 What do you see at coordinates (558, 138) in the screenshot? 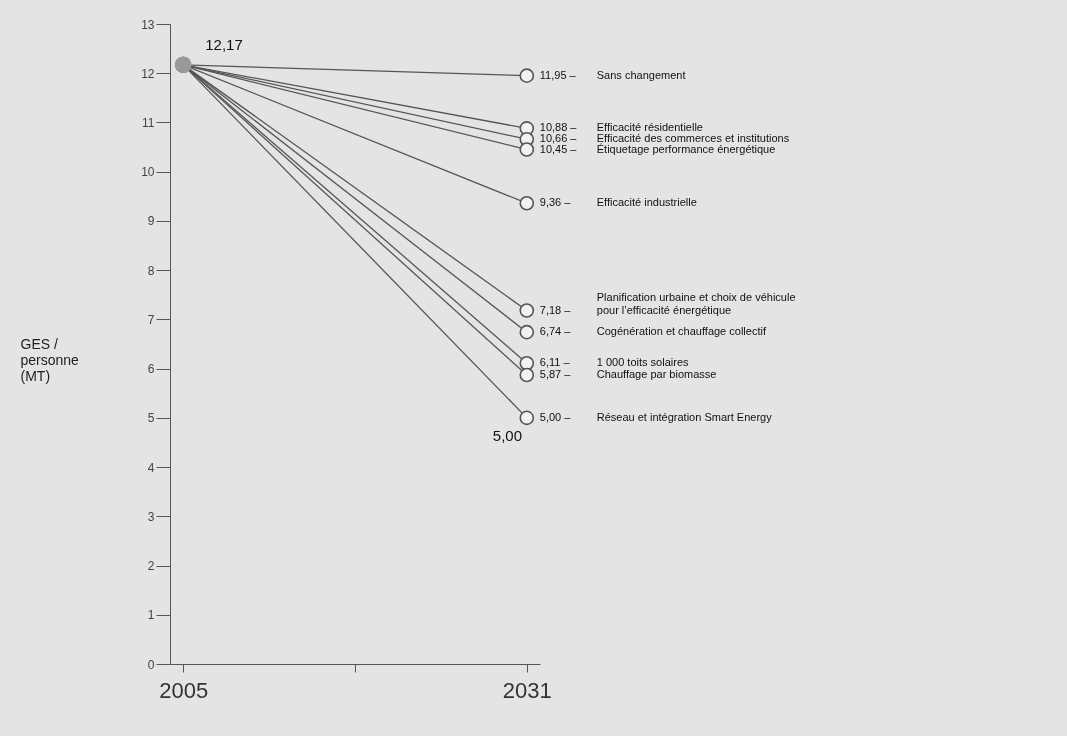
I see `data-label: 10,66 –` at bounding box center [558, 138].